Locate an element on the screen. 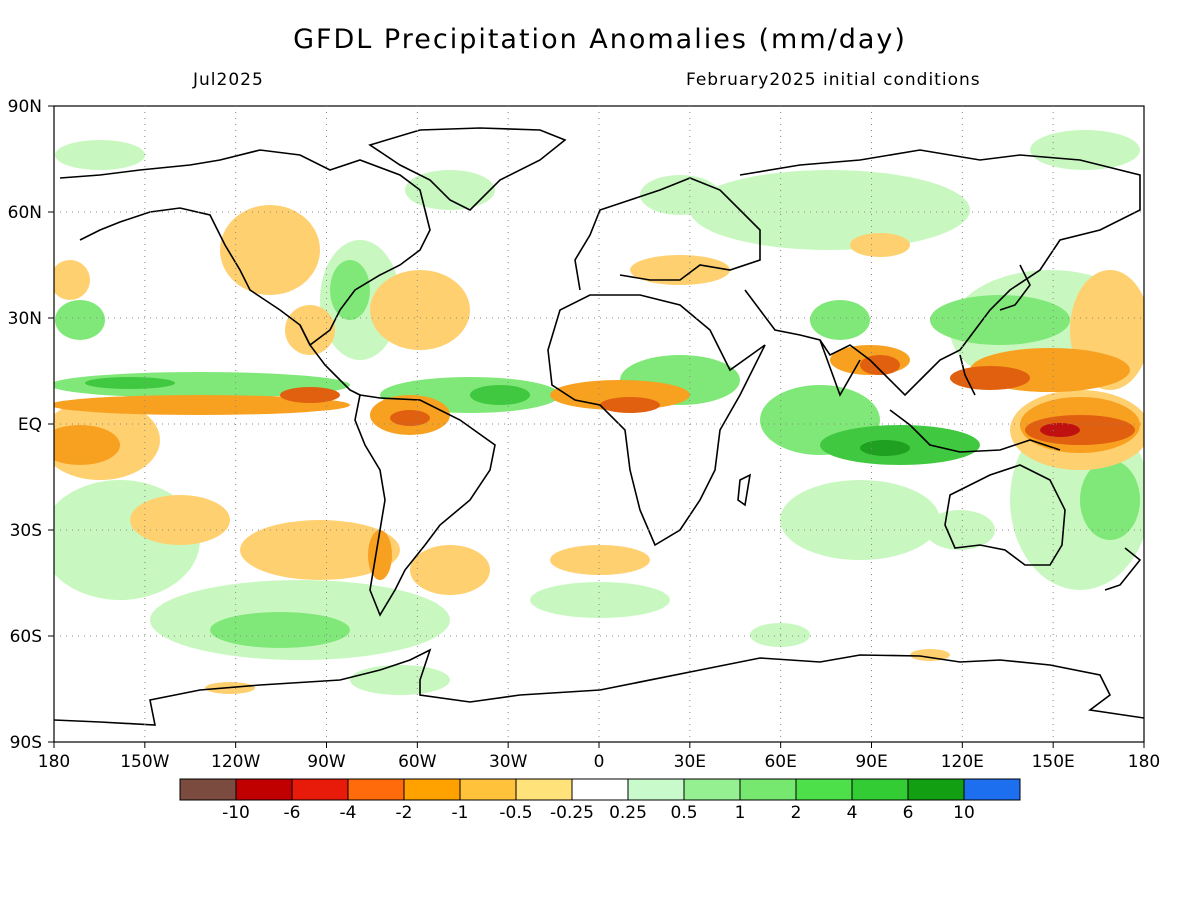 This screenshot has width=1200, height=900. india-coast is located at coordinates (840, 368).